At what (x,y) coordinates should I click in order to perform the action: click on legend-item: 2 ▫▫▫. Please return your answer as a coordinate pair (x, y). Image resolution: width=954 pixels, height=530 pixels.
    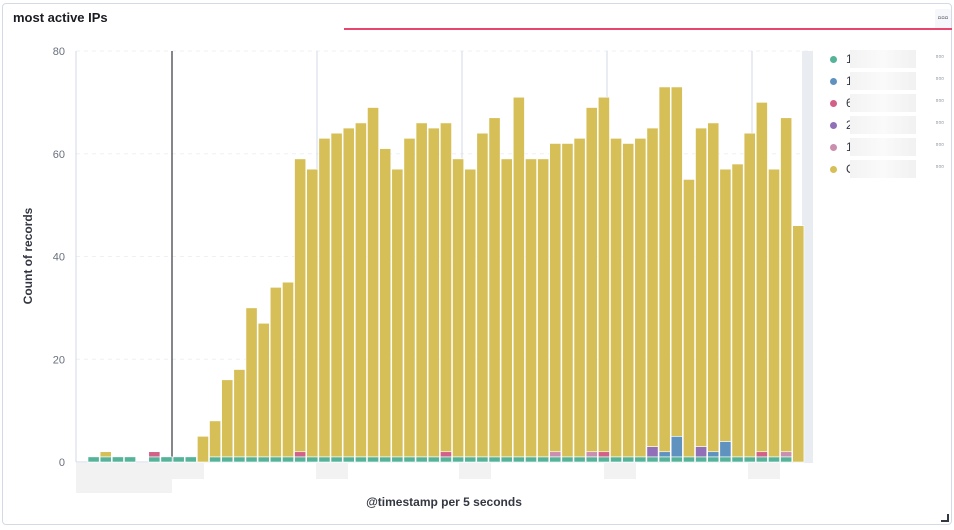
    Looking at the image, I should click on (888, 125).